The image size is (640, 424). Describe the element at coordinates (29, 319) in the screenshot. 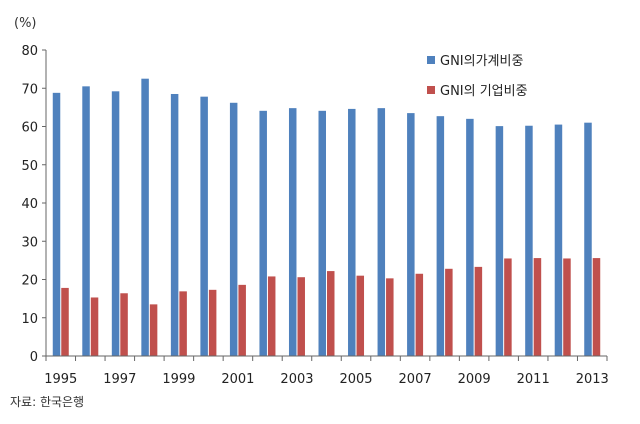

I see `y-tick-label: 10` at that location.